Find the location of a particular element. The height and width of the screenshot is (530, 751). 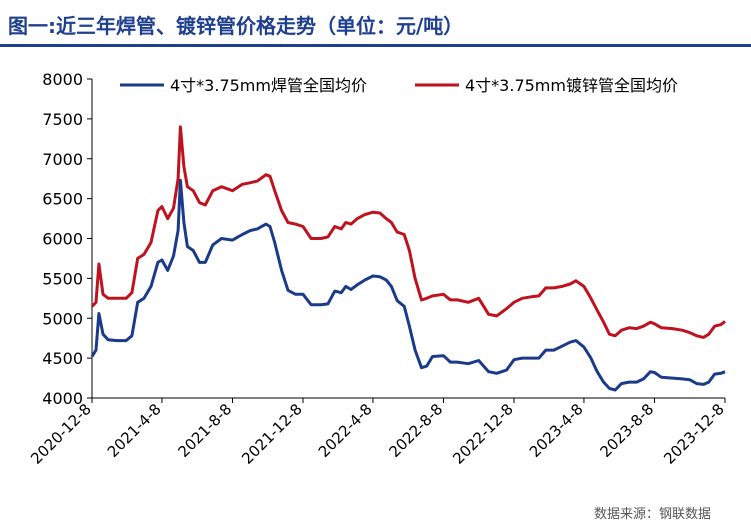

y-tick-label: 8000 is located at coordinates (62, 79).